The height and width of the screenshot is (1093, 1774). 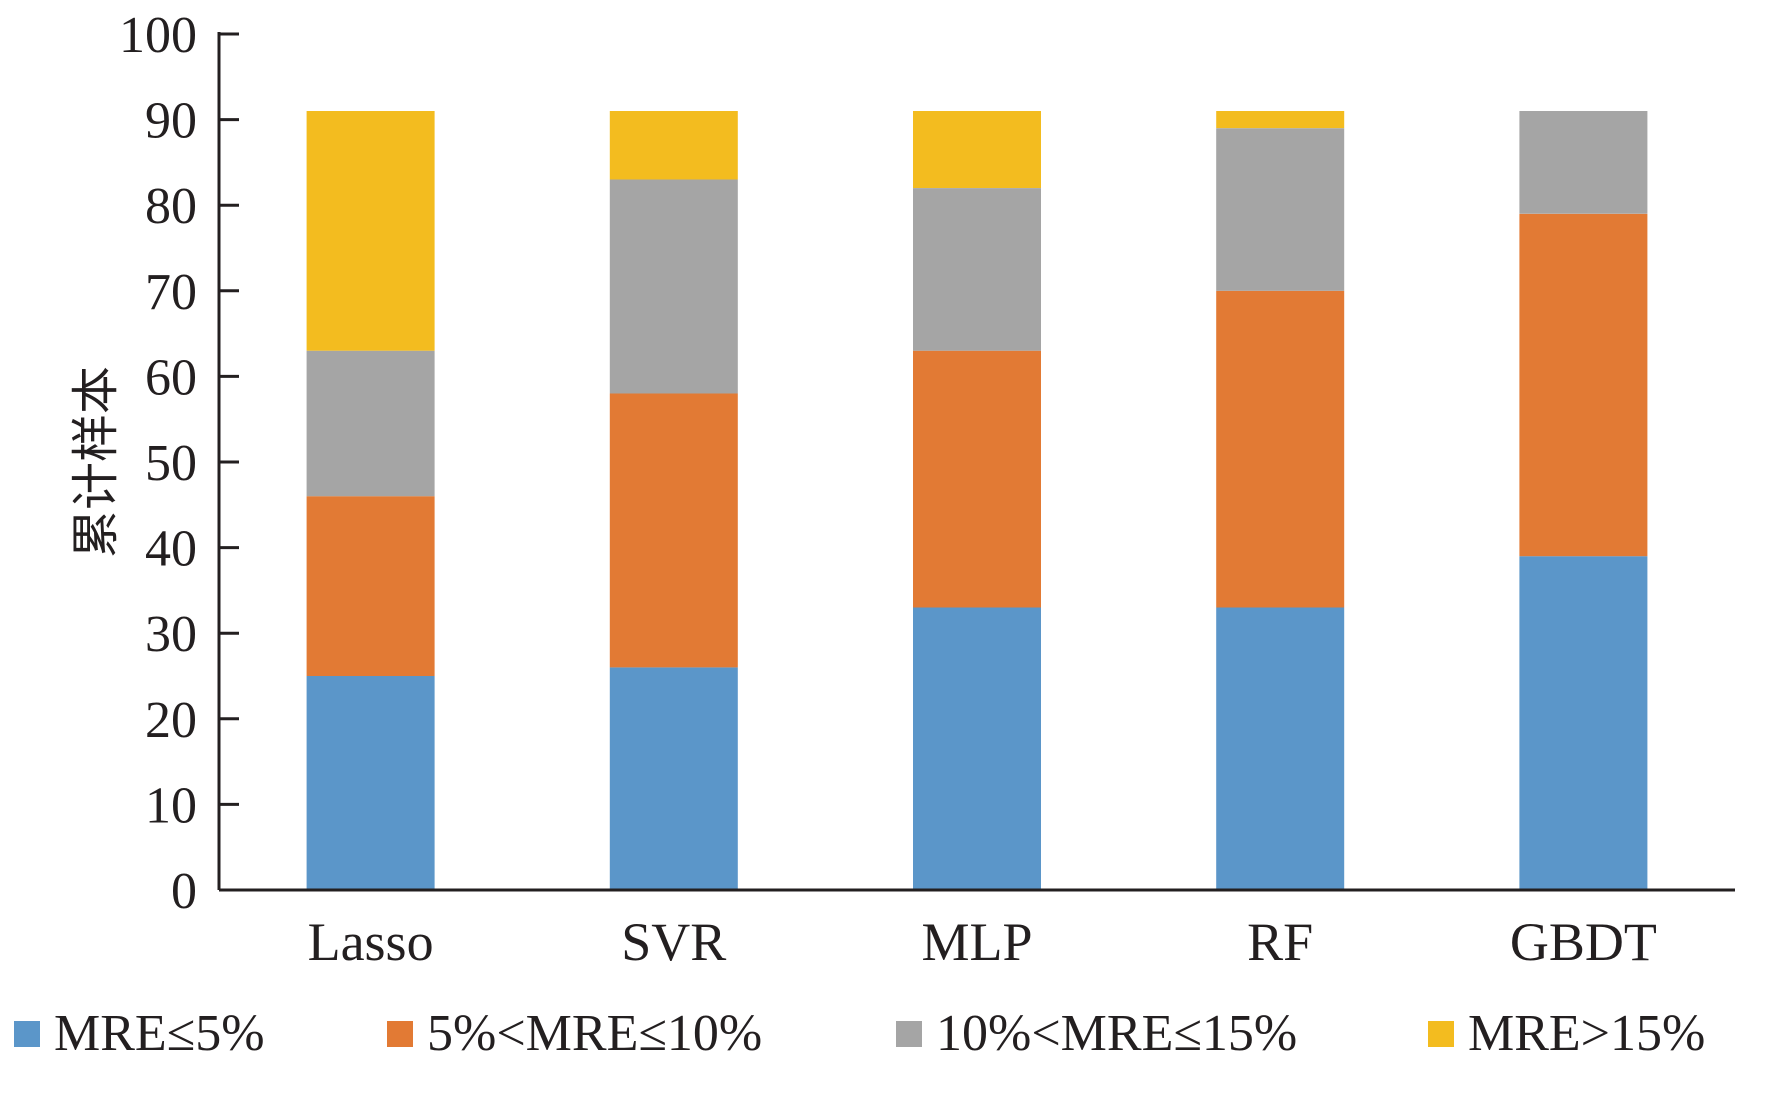 I want to click on y-tick-label: 100, so click(x=158, y=35).